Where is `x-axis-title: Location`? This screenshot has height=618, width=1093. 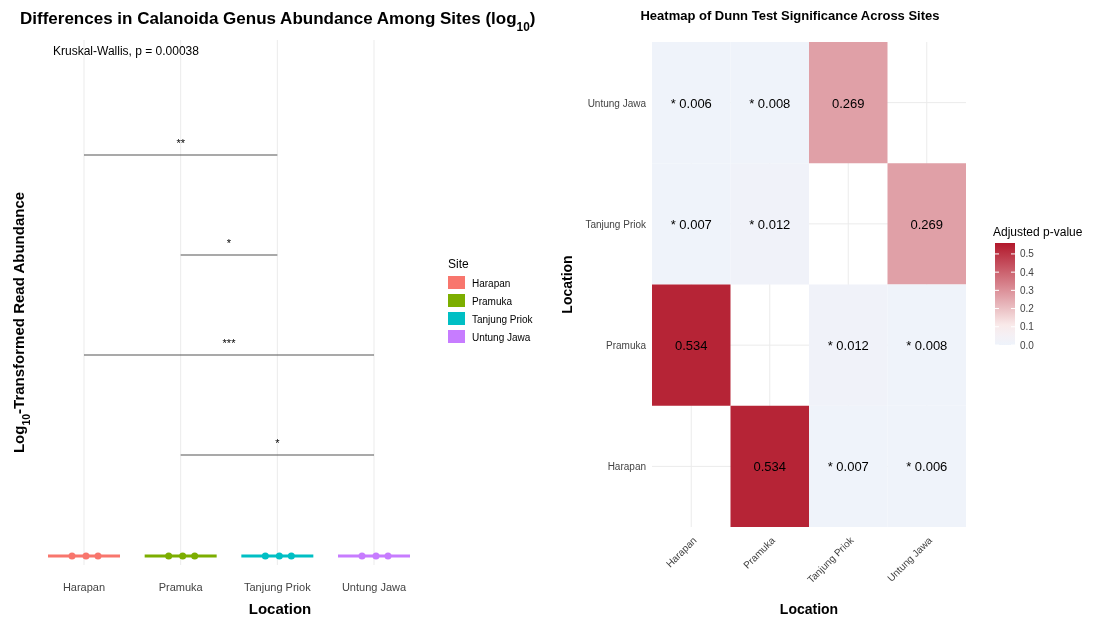
x-axis-title: Location is located at coordinates (809, 609).